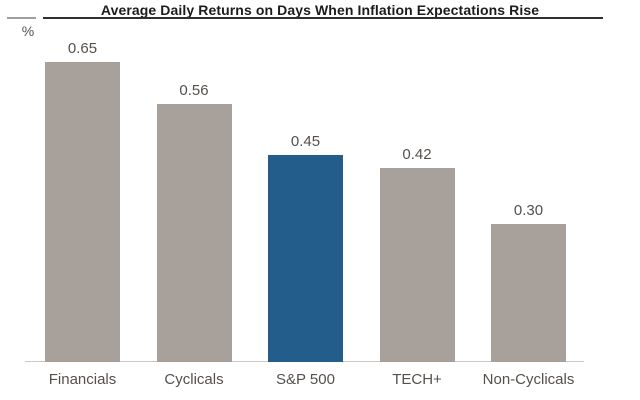 This screenshot has width=640, height=400. I want to click on category-label: Cyclicals, so click(194, 379).